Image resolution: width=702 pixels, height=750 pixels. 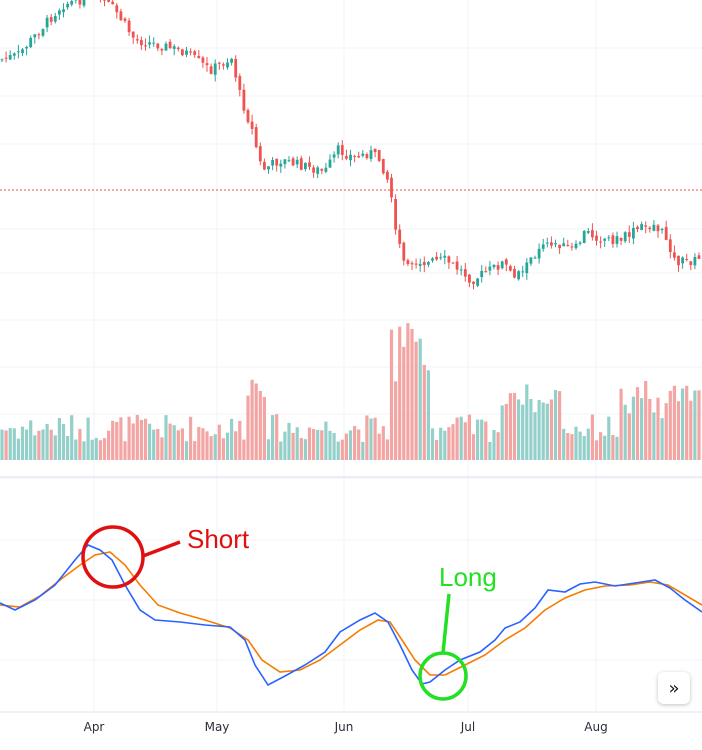 I want to click on short-pointer, so click(x=161, y=549).